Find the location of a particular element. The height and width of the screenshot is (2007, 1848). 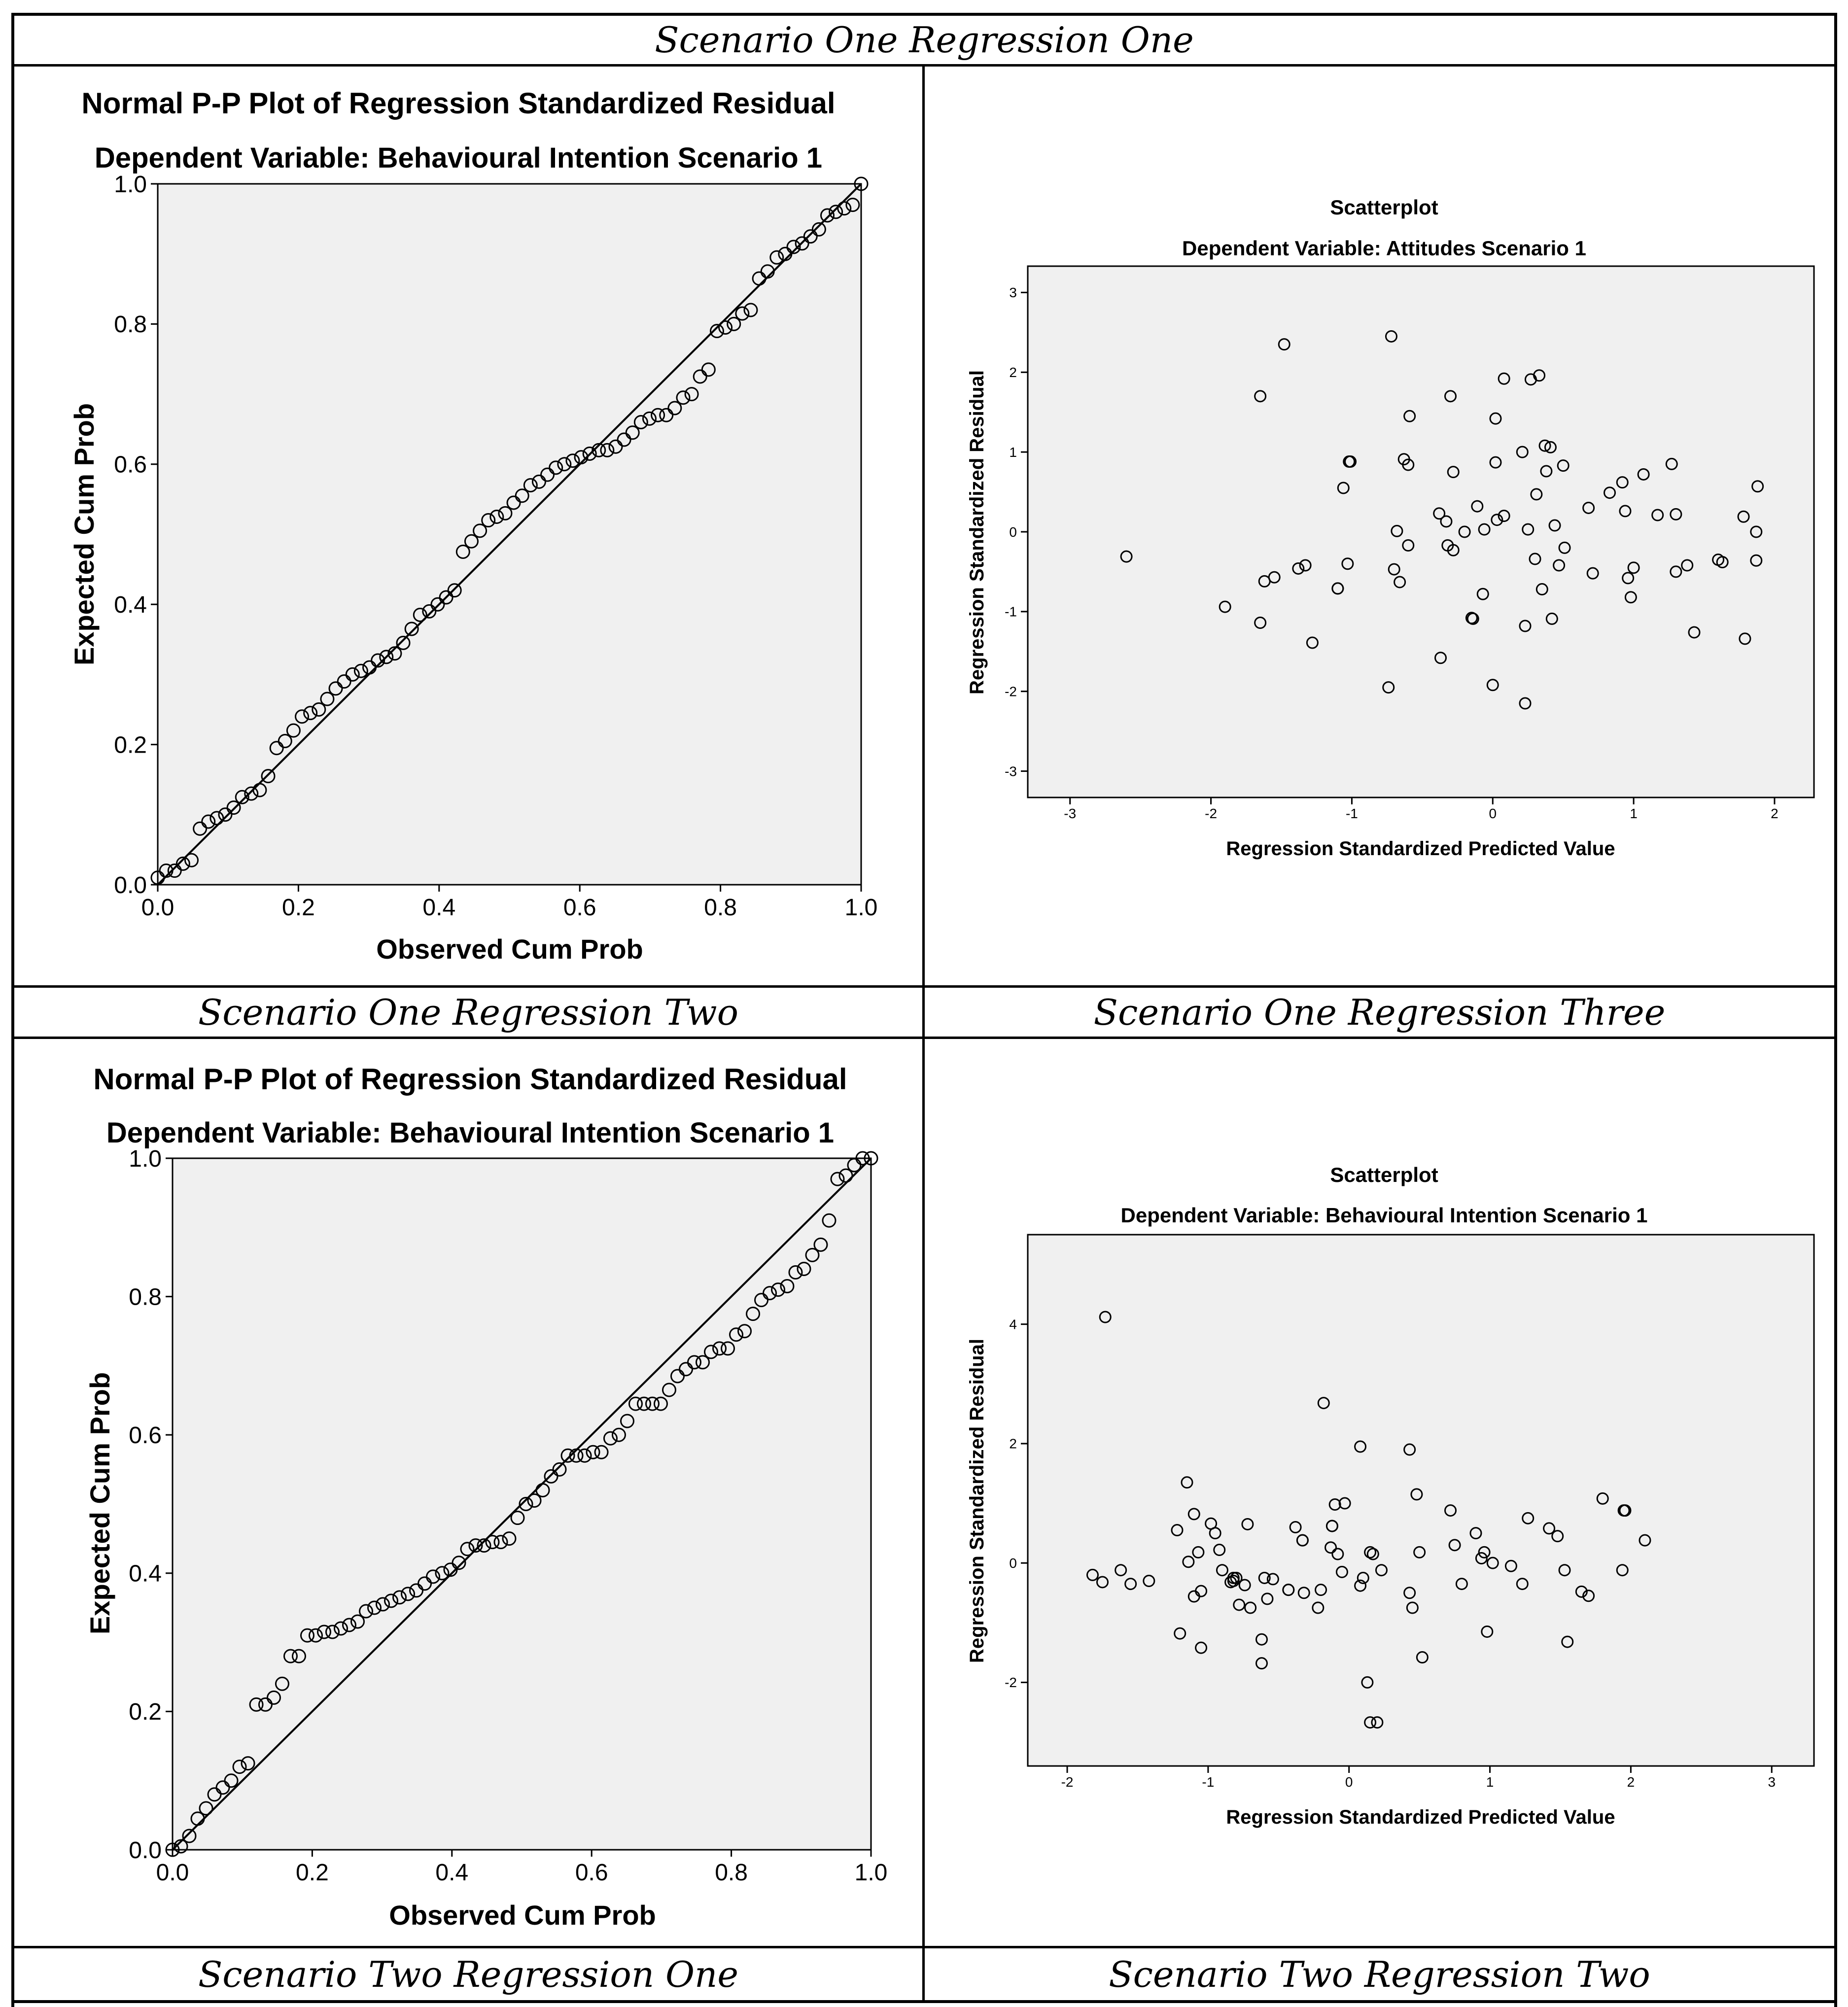

chart-subtitle: Dependent Variable: Attitudes Scenario 1 is located at coordinates (1384, 249).